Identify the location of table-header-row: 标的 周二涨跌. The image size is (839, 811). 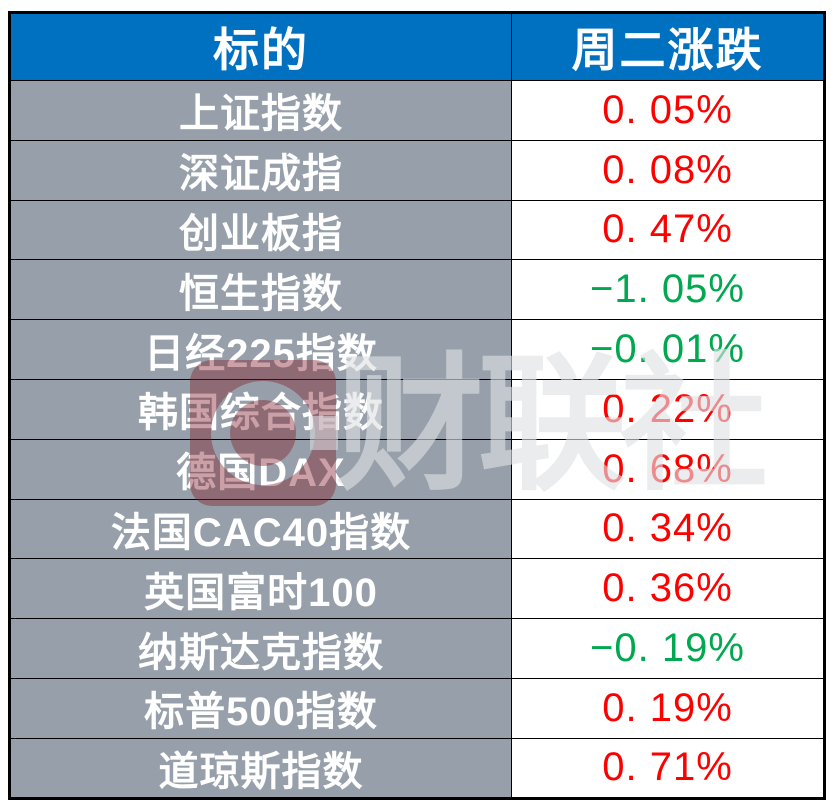
(417, 46).